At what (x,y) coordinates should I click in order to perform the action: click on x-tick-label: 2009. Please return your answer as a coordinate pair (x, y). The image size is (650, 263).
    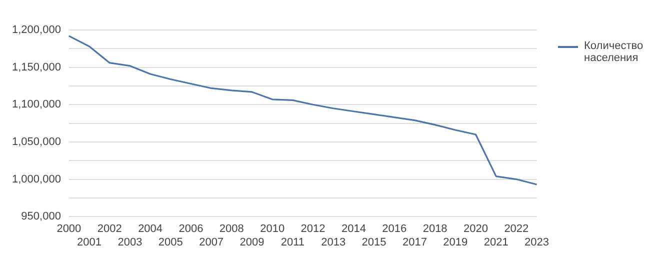
    Looking at the image, I should click on (252, 242).